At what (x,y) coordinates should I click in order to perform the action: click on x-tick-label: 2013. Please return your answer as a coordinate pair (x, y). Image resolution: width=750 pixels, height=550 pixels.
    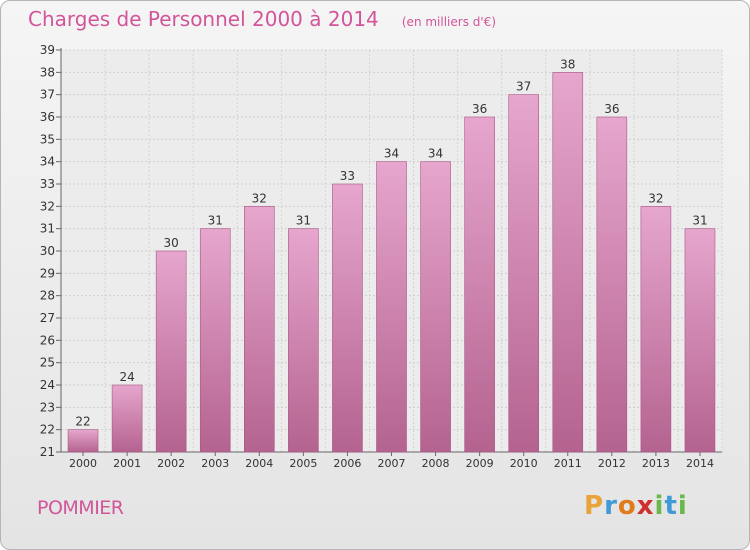
    Looking at the image, I should click on (656, 463).